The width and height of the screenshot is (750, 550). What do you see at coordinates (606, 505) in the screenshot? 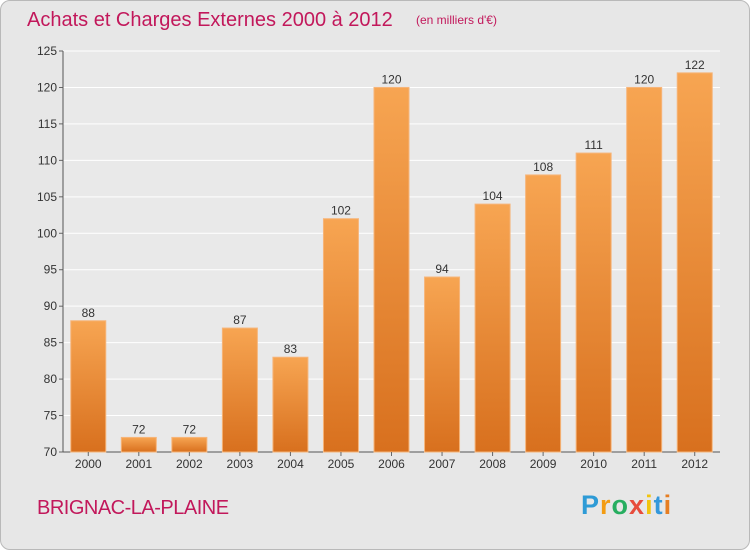
I see `logo-letter: r` at bounding box center [606, 505].